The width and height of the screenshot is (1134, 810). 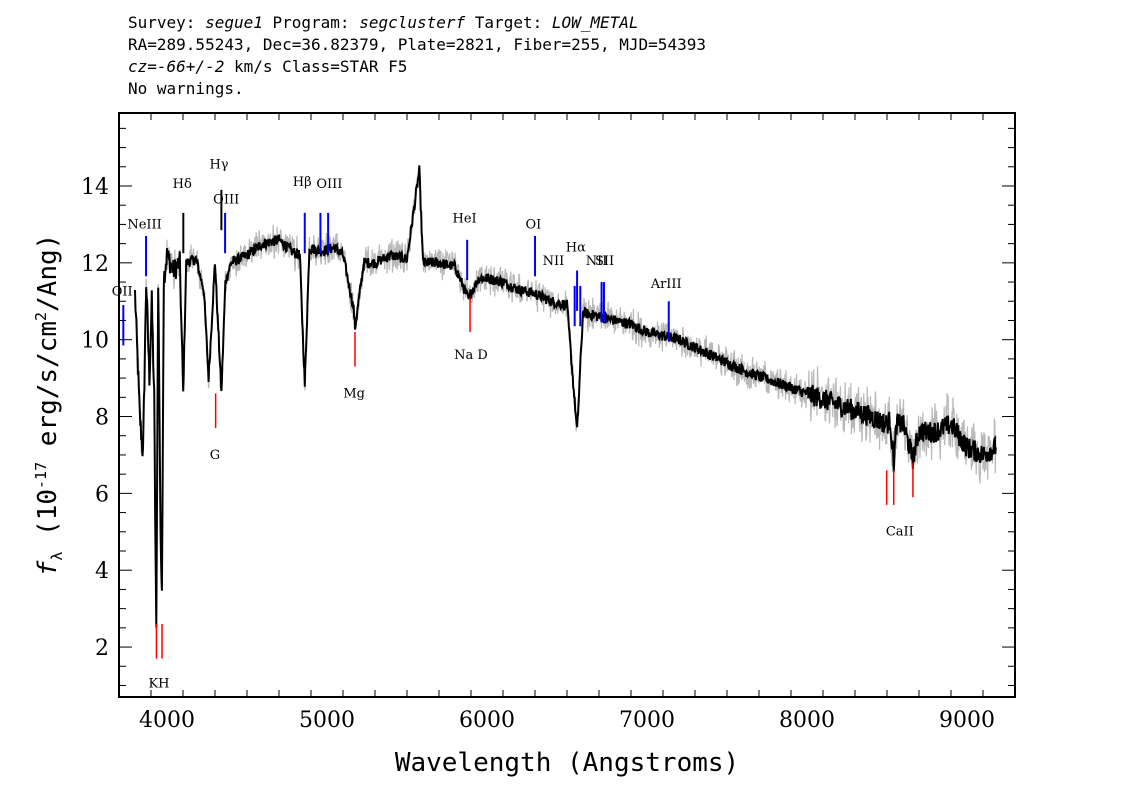 What do you see at coordinates (508, 22) in the screenshot?
I see `target-label: Target:` at bounding box center [508, 22].